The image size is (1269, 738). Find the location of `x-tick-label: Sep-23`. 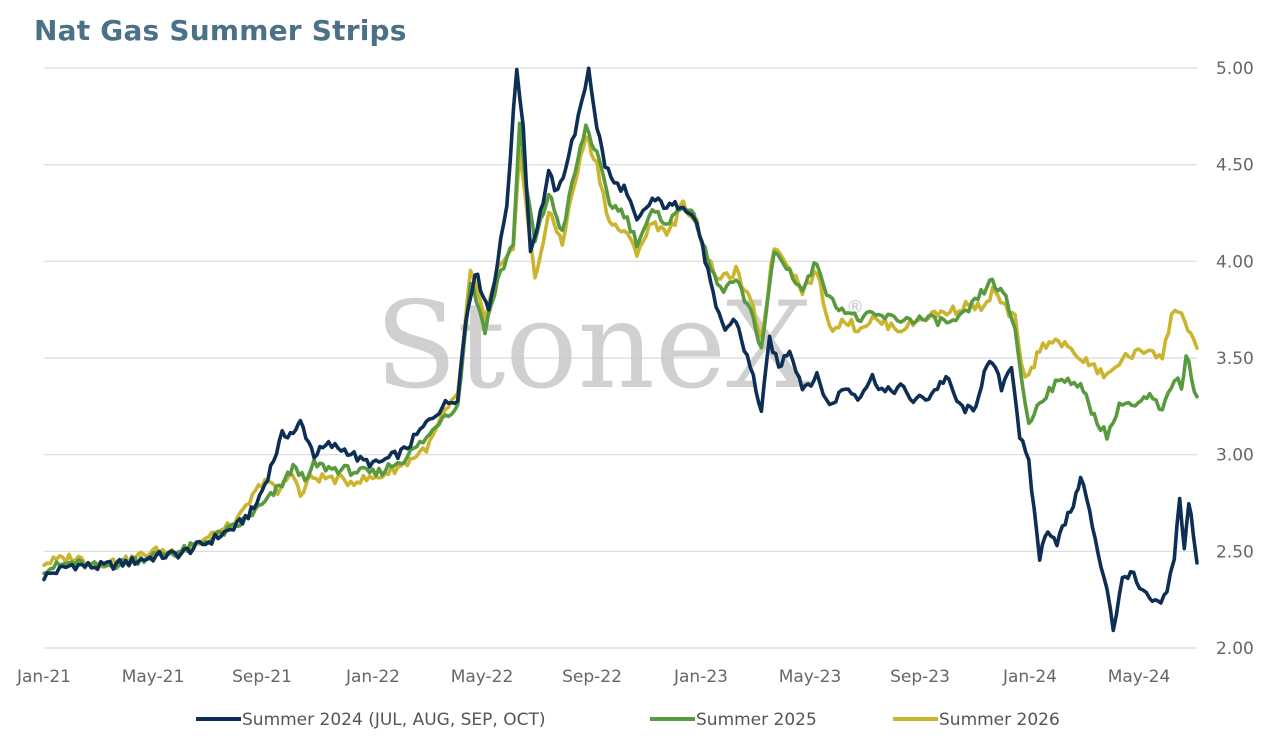

x-tick-label: Sep-23 is located at coordinates (920, 677).